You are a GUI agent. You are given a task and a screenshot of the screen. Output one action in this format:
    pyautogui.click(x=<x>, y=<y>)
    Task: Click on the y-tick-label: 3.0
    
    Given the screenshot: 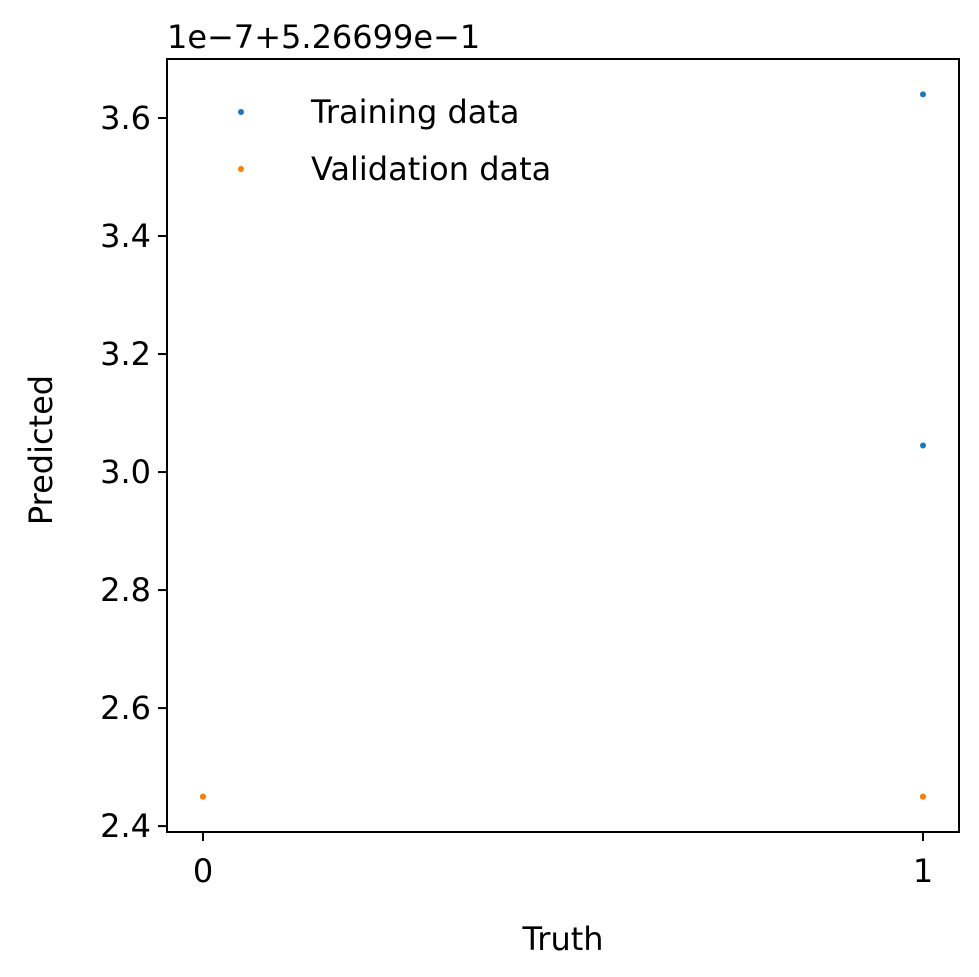 What is the action you would take?
    pyautogui.click(x=125, y=472)
    